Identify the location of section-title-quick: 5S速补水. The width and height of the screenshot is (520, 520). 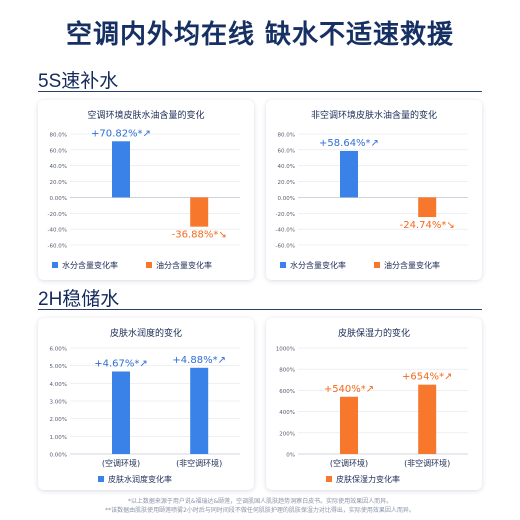
(78, 81).